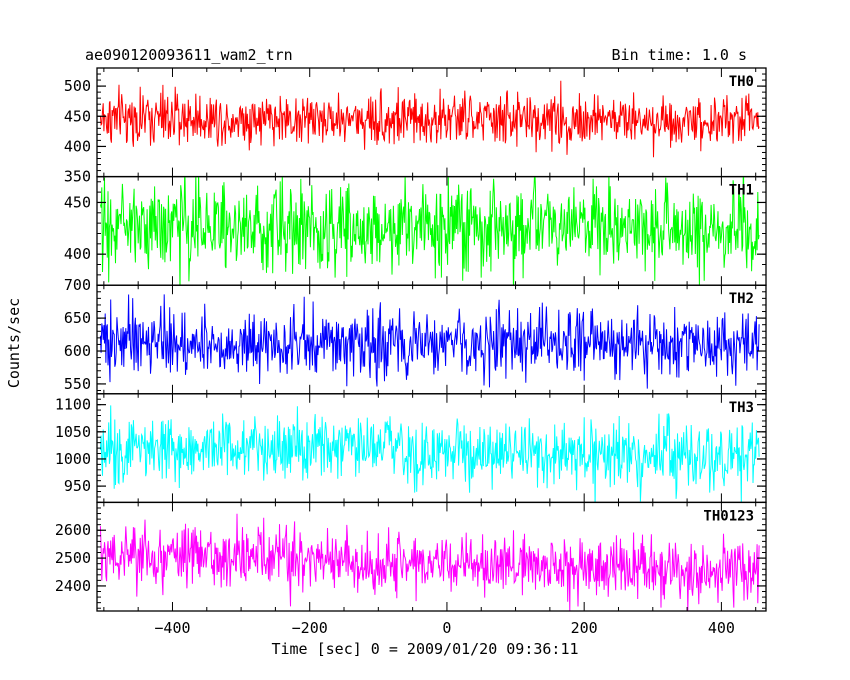 Image resolution: width=850 pixels, height=680 pixels. Describe the element at coordinates (77, 285) in the screenshot. I see `y-tick-label: 700` at that location.